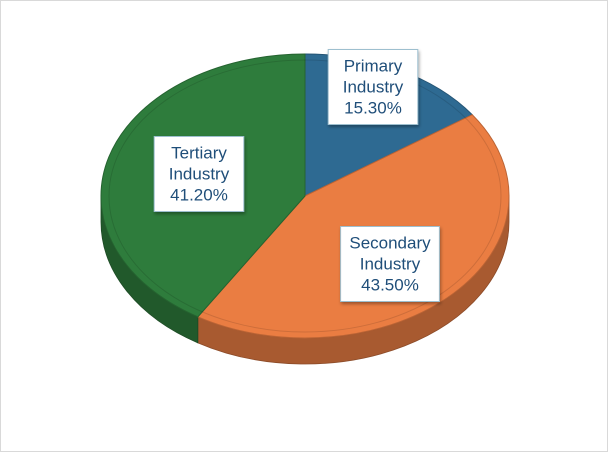 The height and width of the screenshot is (453, 608). Describe the element at coordinates (390, 243) in the screenshot. I see `data-label-line: Secondary` at that location.